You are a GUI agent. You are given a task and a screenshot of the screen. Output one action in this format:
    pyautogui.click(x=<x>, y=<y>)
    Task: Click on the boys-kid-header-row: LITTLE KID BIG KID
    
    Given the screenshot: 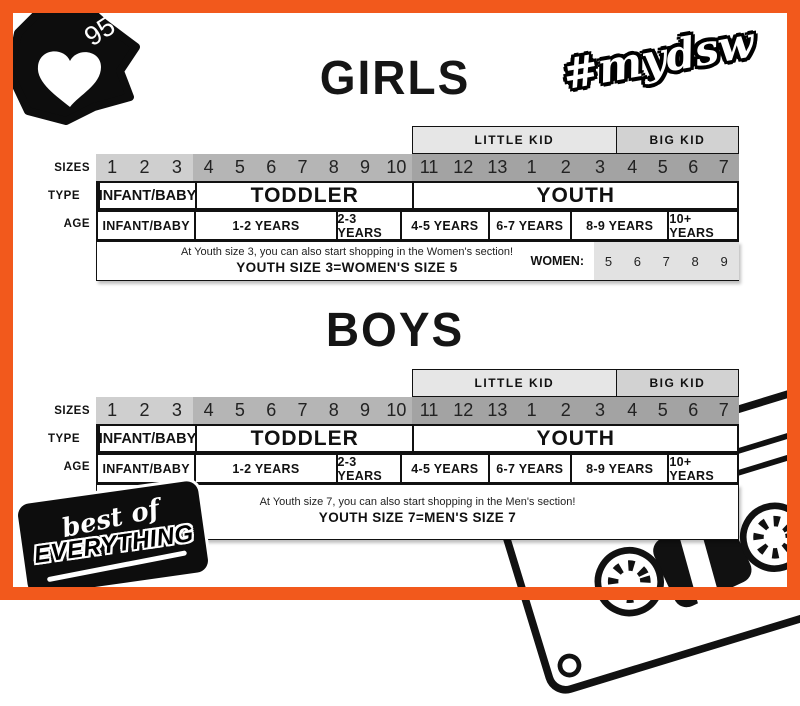 What is the action you would take?
    pyautogui.click(x=575, y=383)
    